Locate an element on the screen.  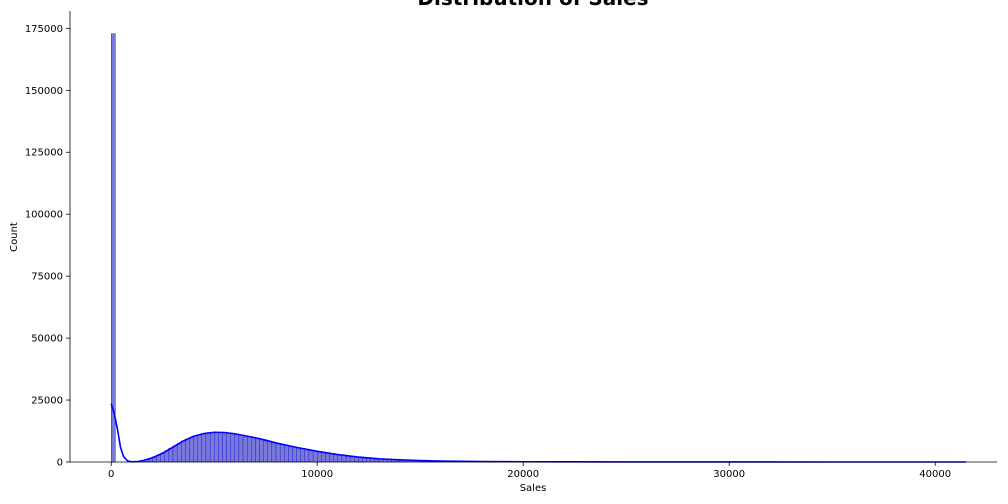
y-tick-label: 100000 is located at coordinates (44, 215).